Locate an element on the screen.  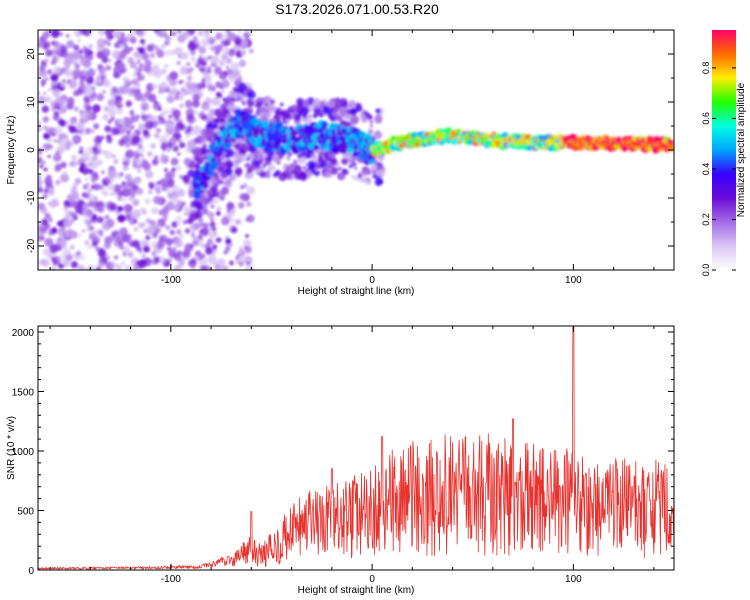
colorbar-tick-label: 0.2 is located at coordinates (706, 219).